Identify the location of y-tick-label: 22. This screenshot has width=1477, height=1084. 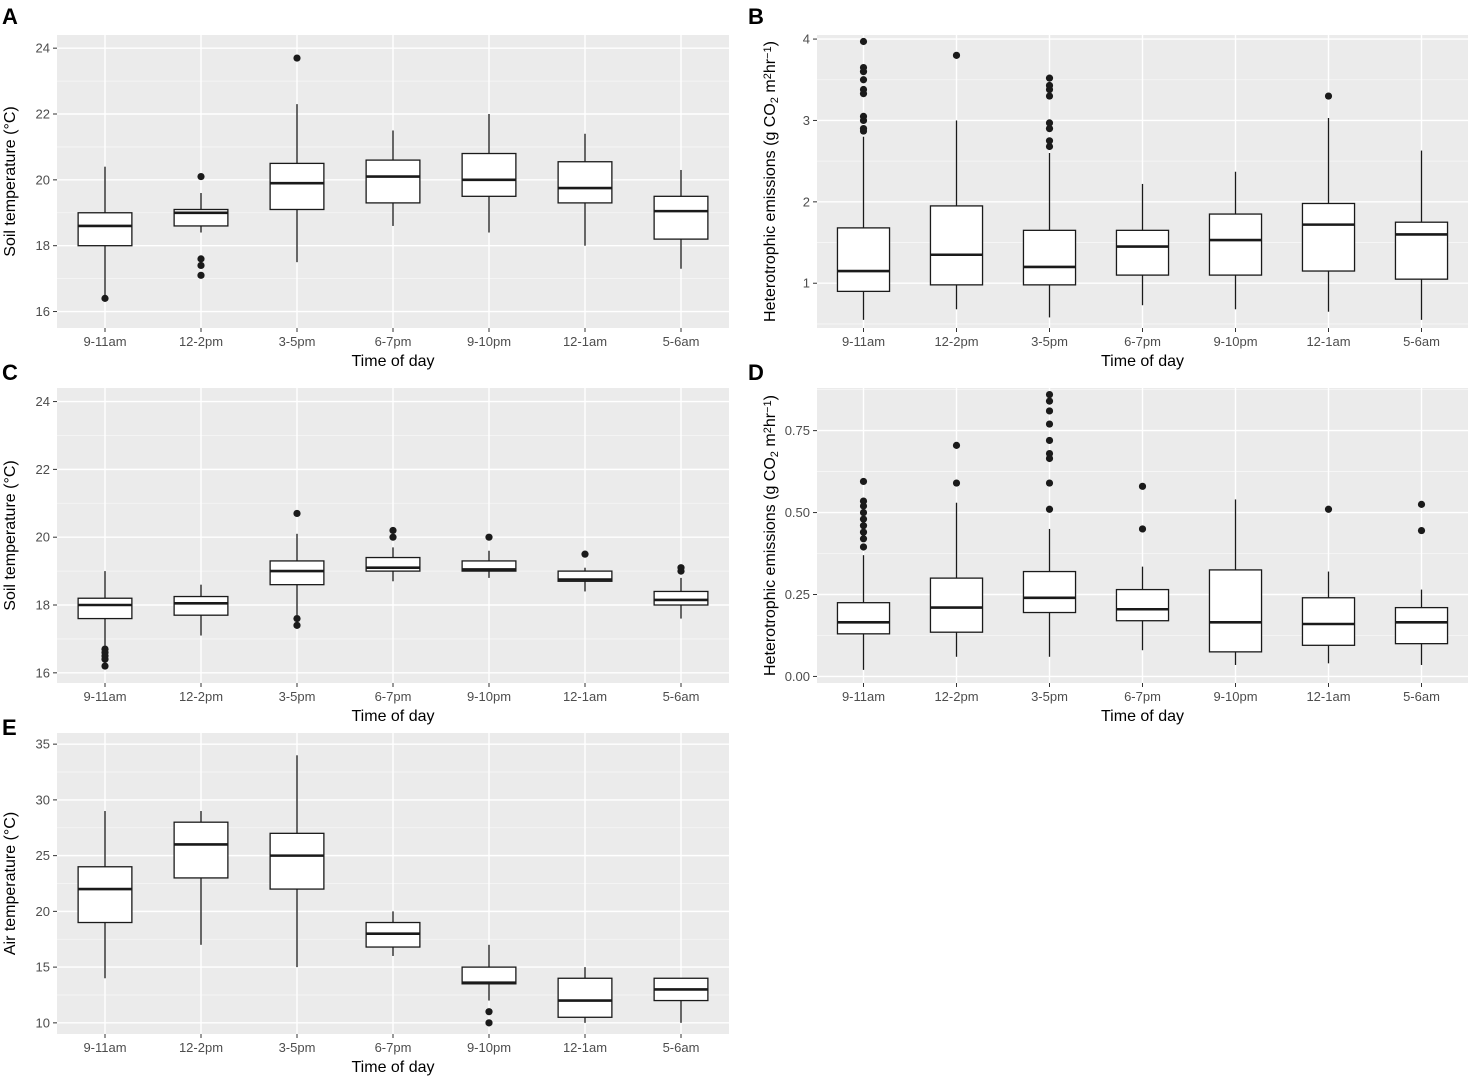
(43, 469).